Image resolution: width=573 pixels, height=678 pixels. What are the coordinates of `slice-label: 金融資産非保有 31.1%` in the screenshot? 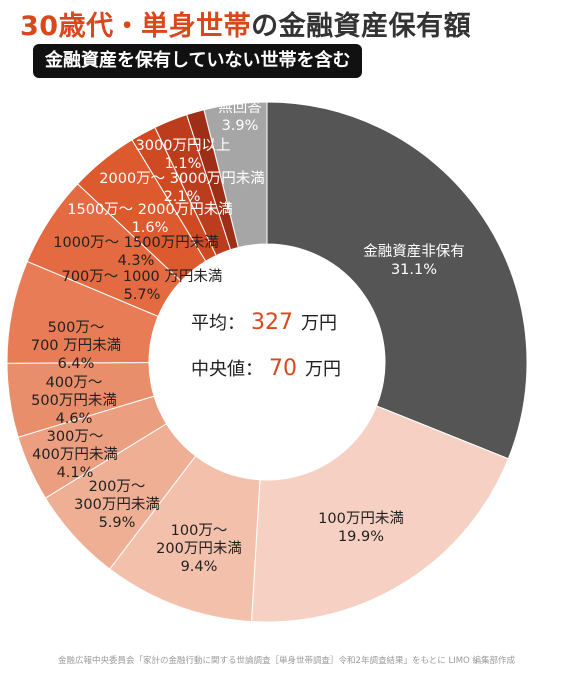 It's located at (414, 260).